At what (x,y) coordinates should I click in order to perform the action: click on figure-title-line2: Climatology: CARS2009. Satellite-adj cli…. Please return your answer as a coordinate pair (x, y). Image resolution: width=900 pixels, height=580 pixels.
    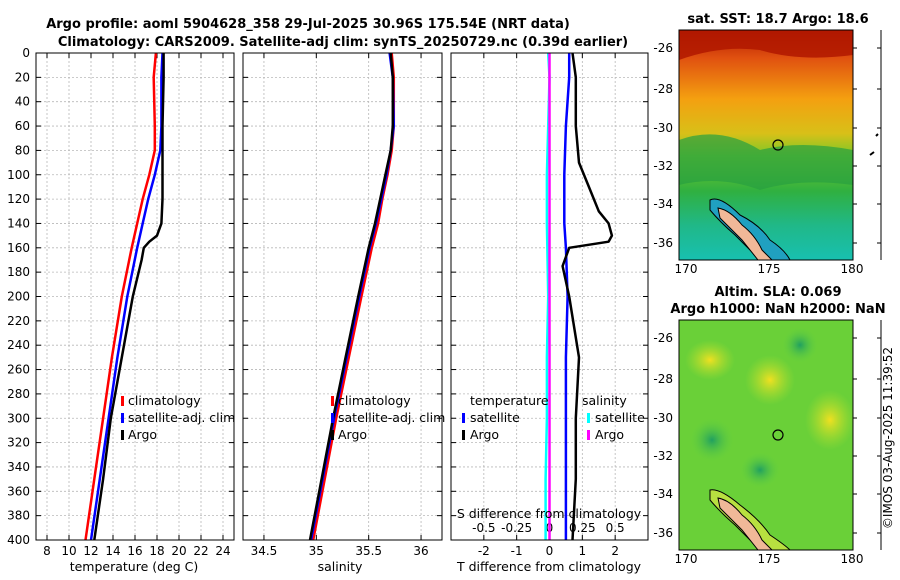
    Looking at the image, I should click on (343, 42).